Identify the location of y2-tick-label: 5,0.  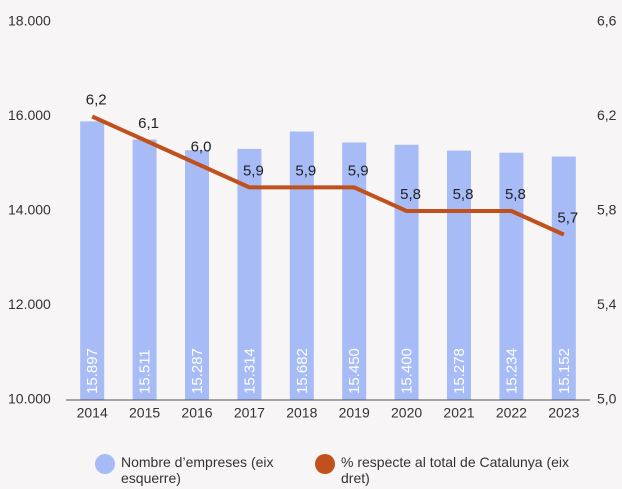
(607, 399).